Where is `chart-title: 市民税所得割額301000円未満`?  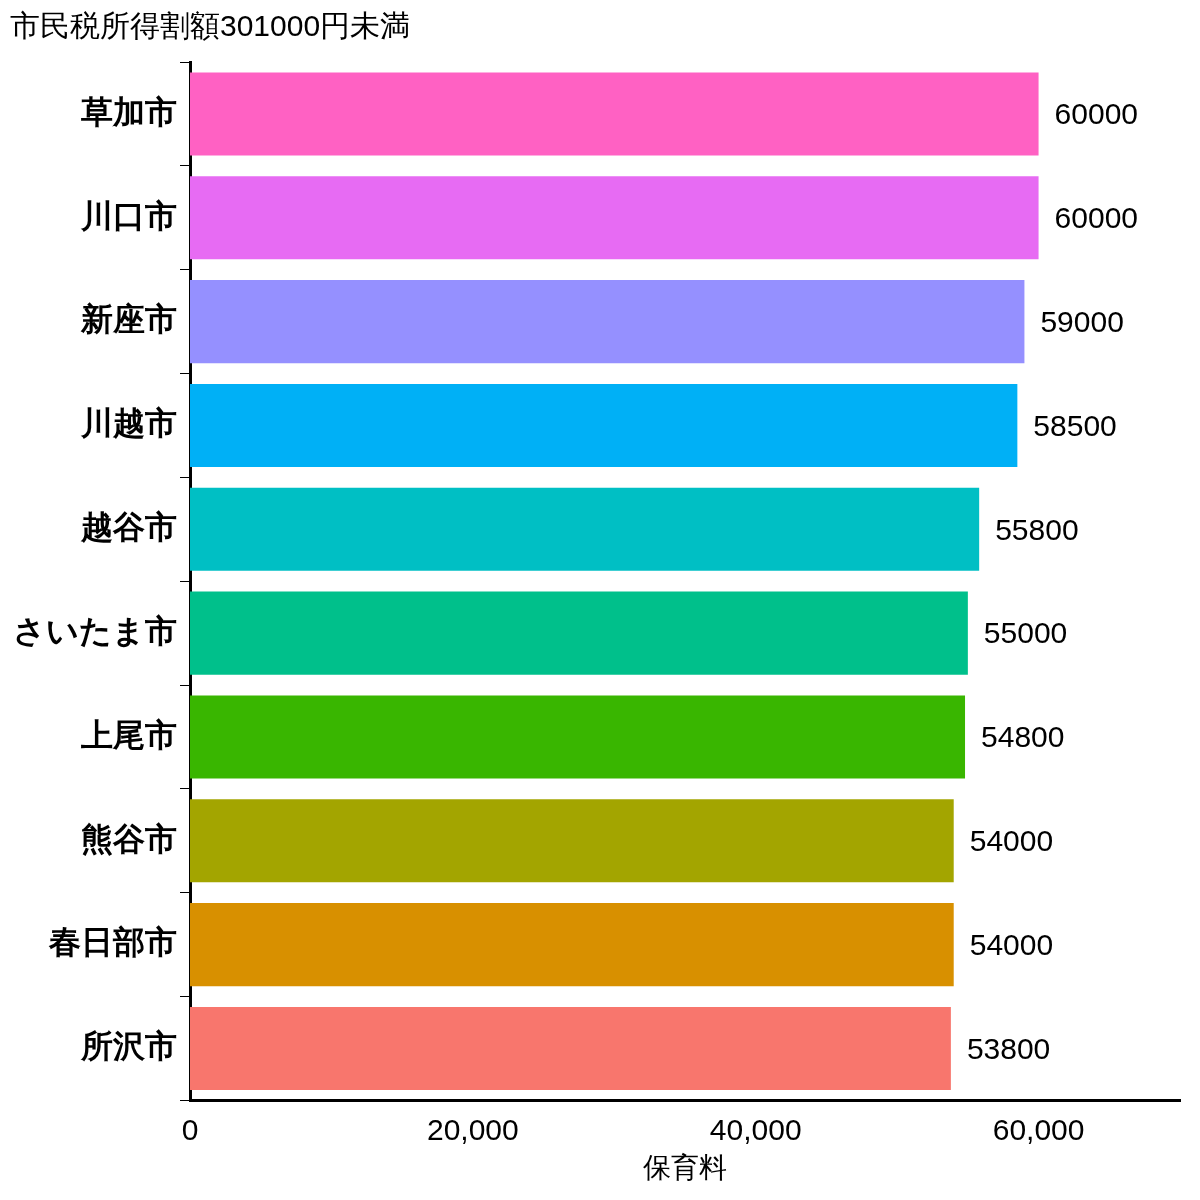
chart-title: 市民税所得割額301000円未満 is located at coordinates (210, 26).